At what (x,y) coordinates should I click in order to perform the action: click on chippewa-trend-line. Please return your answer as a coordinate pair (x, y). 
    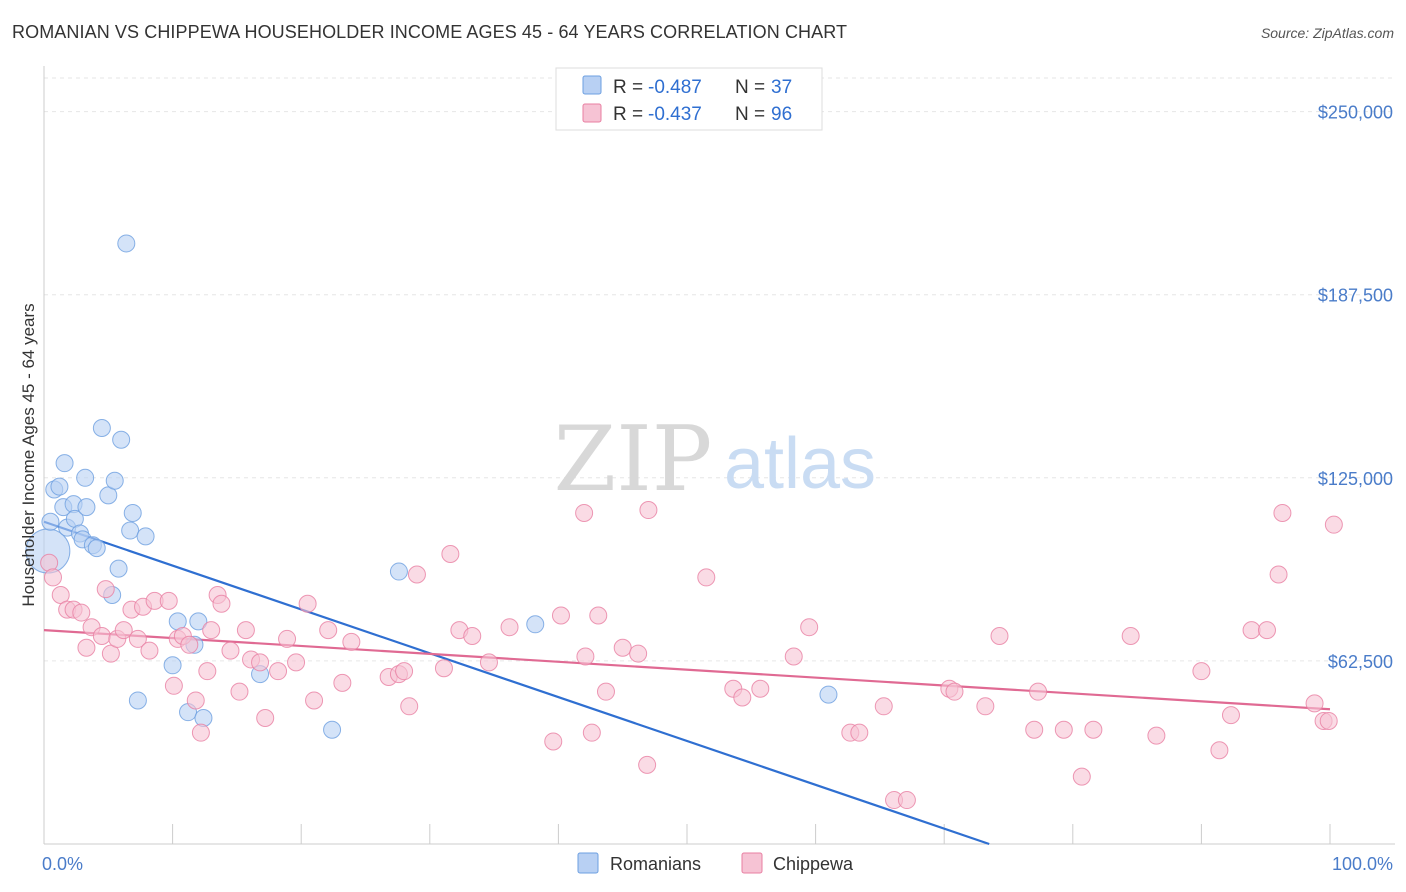
    Looking at the image, I should click on (687, 670).